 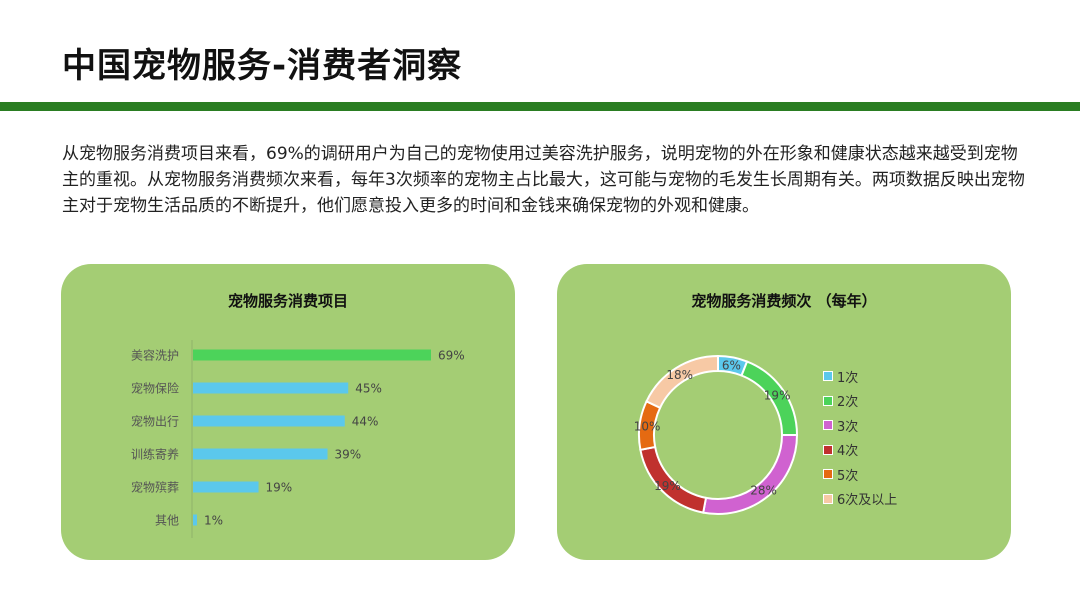 I want to click on bar-value-label: 19%, so click(x=279, y=488).